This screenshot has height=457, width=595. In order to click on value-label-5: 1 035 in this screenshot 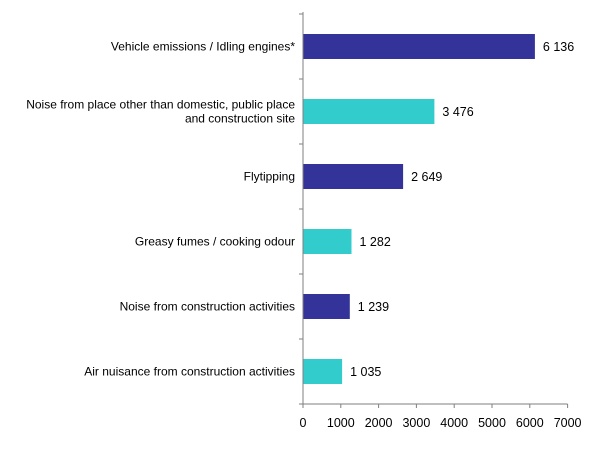, I will do `click(365, 372)`.